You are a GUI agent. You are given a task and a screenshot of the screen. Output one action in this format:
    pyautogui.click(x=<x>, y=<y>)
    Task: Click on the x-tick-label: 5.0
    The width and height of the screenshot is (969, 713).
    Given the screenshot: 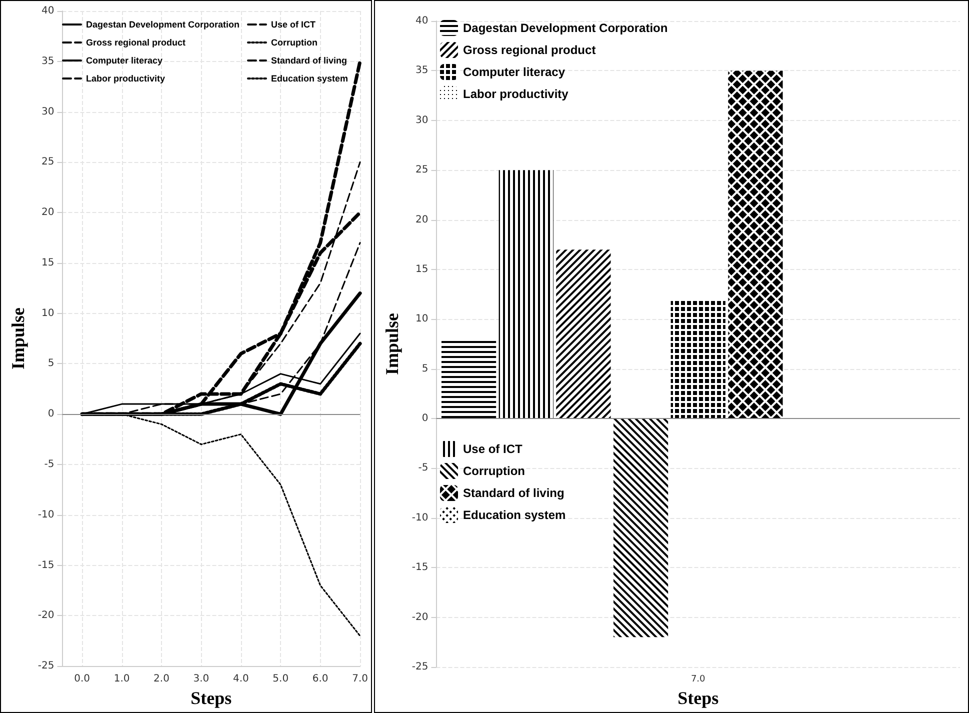 What is the action you would take?
    pyautogui.click(x=280, y=679)
    